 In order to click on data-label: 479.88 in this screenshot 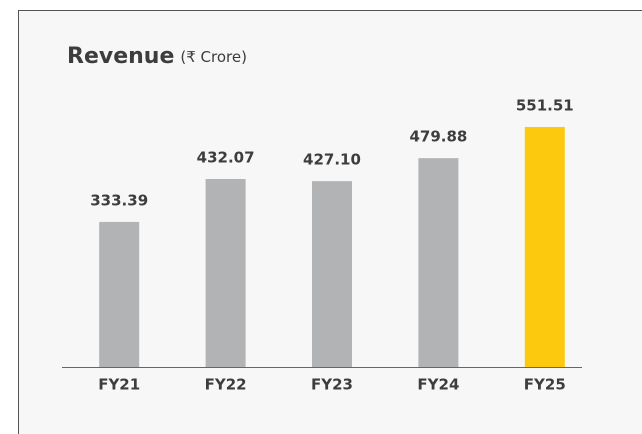, I will do `click(438, 137)`.